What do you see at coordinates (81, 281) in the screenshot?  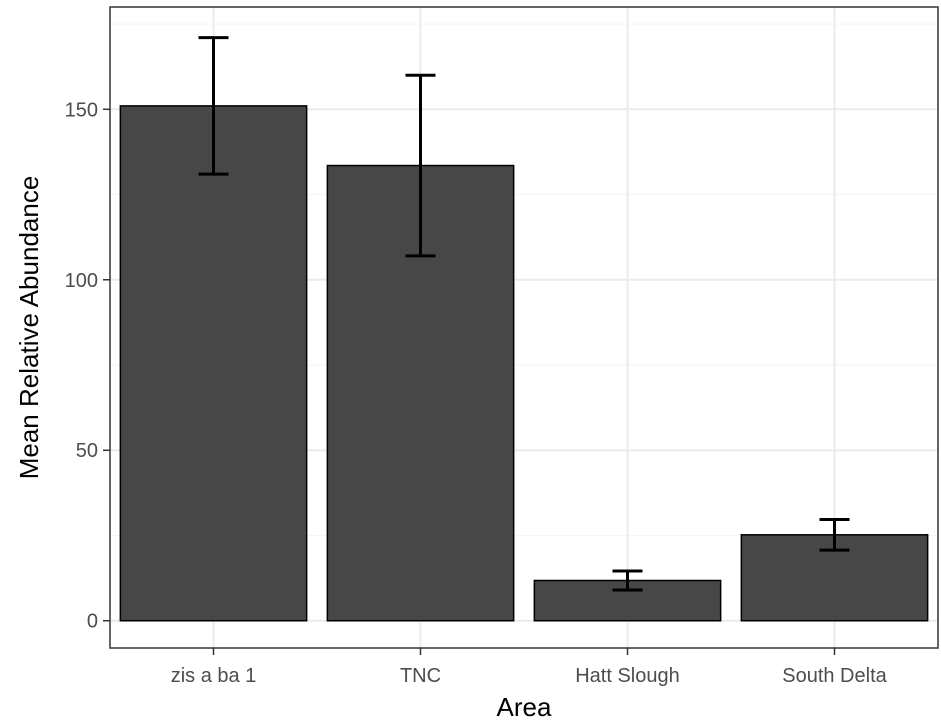 I see `y-tick-label: 100` at bounding box center [81, 281].